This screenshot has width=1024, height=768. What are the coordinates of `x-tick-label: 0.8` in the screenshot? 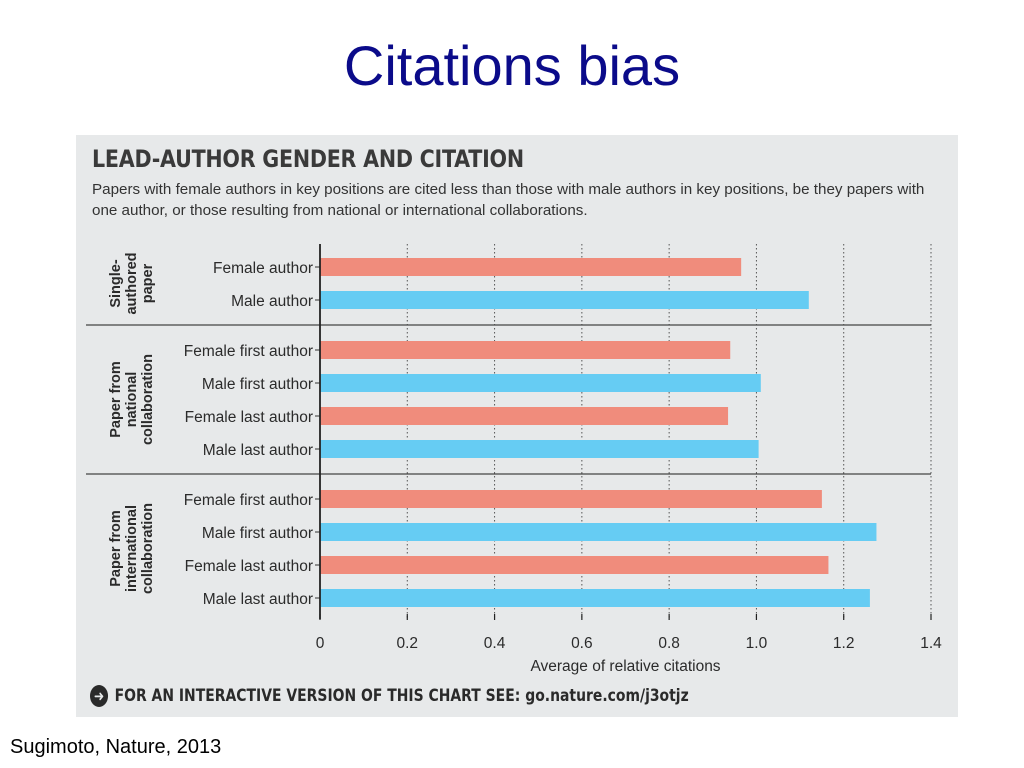 It's located at (669, 643).